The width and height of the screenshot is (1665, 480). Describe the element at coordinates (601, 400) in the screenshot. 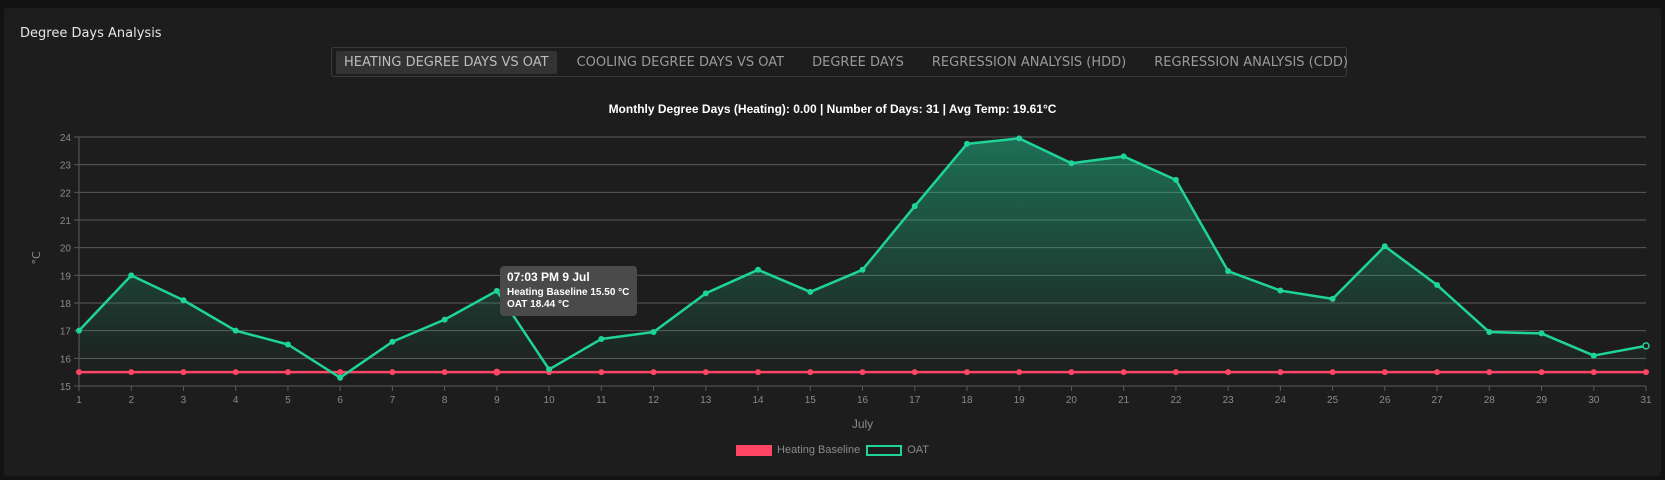

I see `x-tick-label: 11` at that location.